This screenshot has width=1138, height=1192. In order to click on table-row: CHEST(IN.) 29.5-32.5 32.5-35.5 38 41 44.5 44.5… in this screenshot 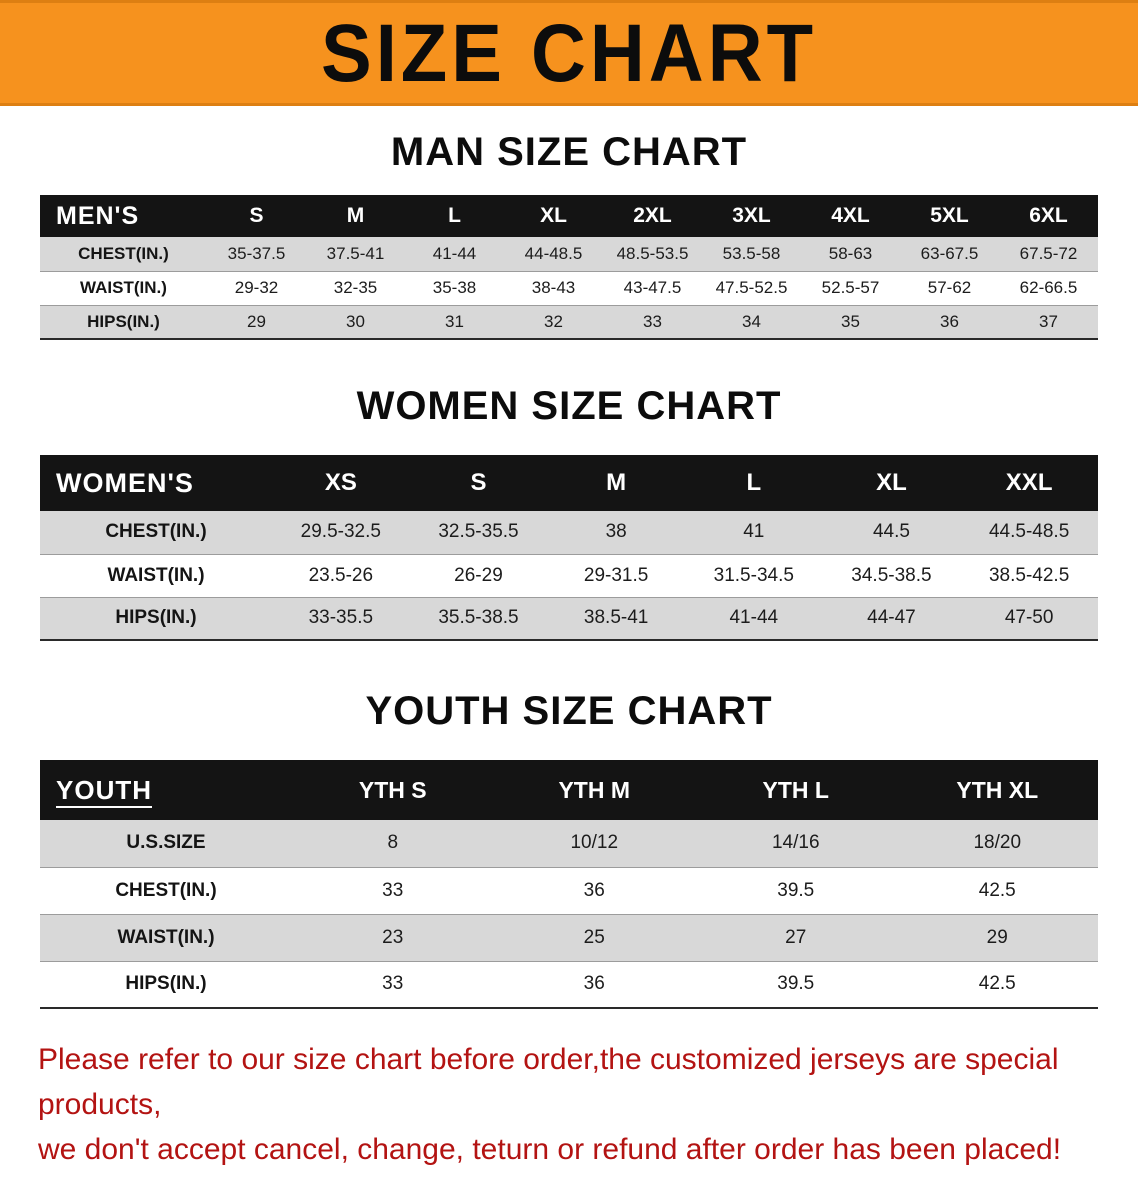, I will do `click(569, 533)`.